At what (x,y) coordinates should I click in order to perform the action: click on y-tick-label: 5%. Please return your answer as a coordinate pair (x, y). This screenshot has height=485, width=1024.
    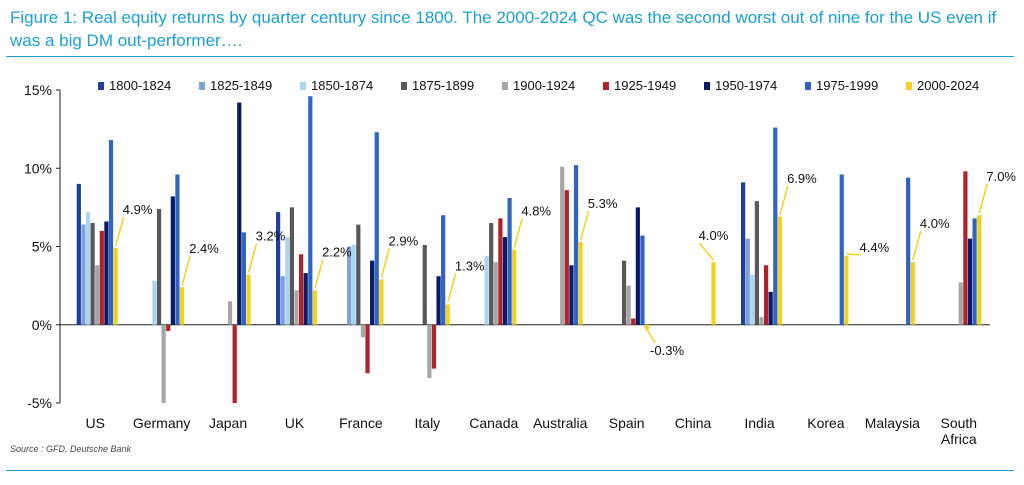
    Looking at the image, I should click on (42, 247).